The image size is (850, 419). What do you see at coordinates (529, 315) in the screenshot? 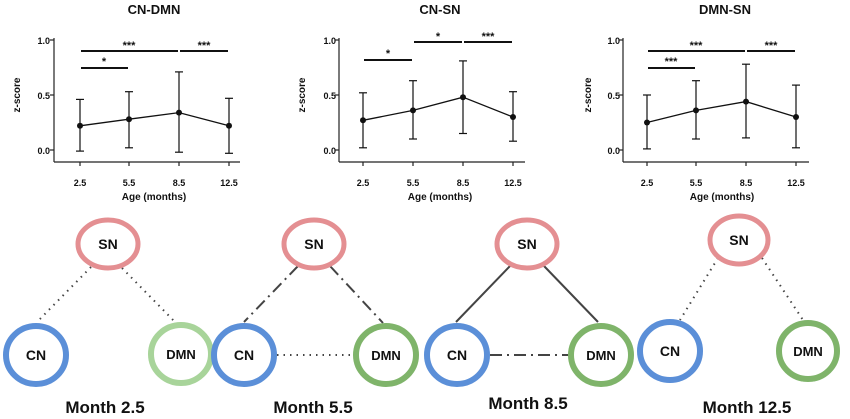
I see `network-month-8-5: SN CN DMN Month 8.5` at bounding box center [529, 315].